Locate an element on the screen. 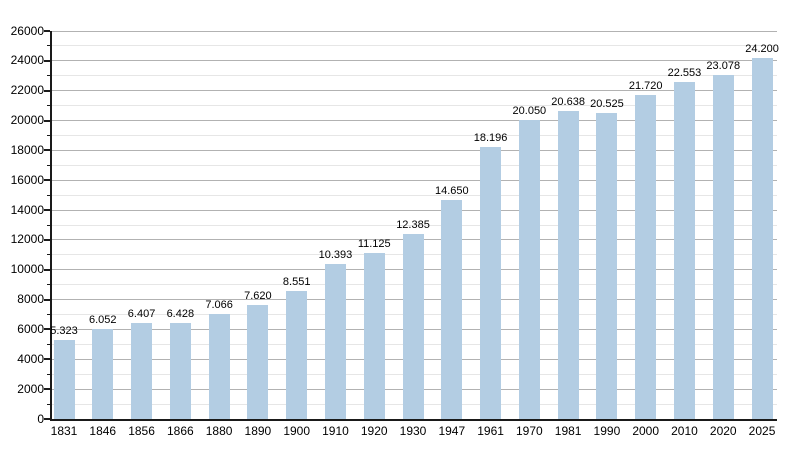 The height and width of the screenshot is (450, 800). x-axis-label: 1890 is located at coordinates (258, 431).